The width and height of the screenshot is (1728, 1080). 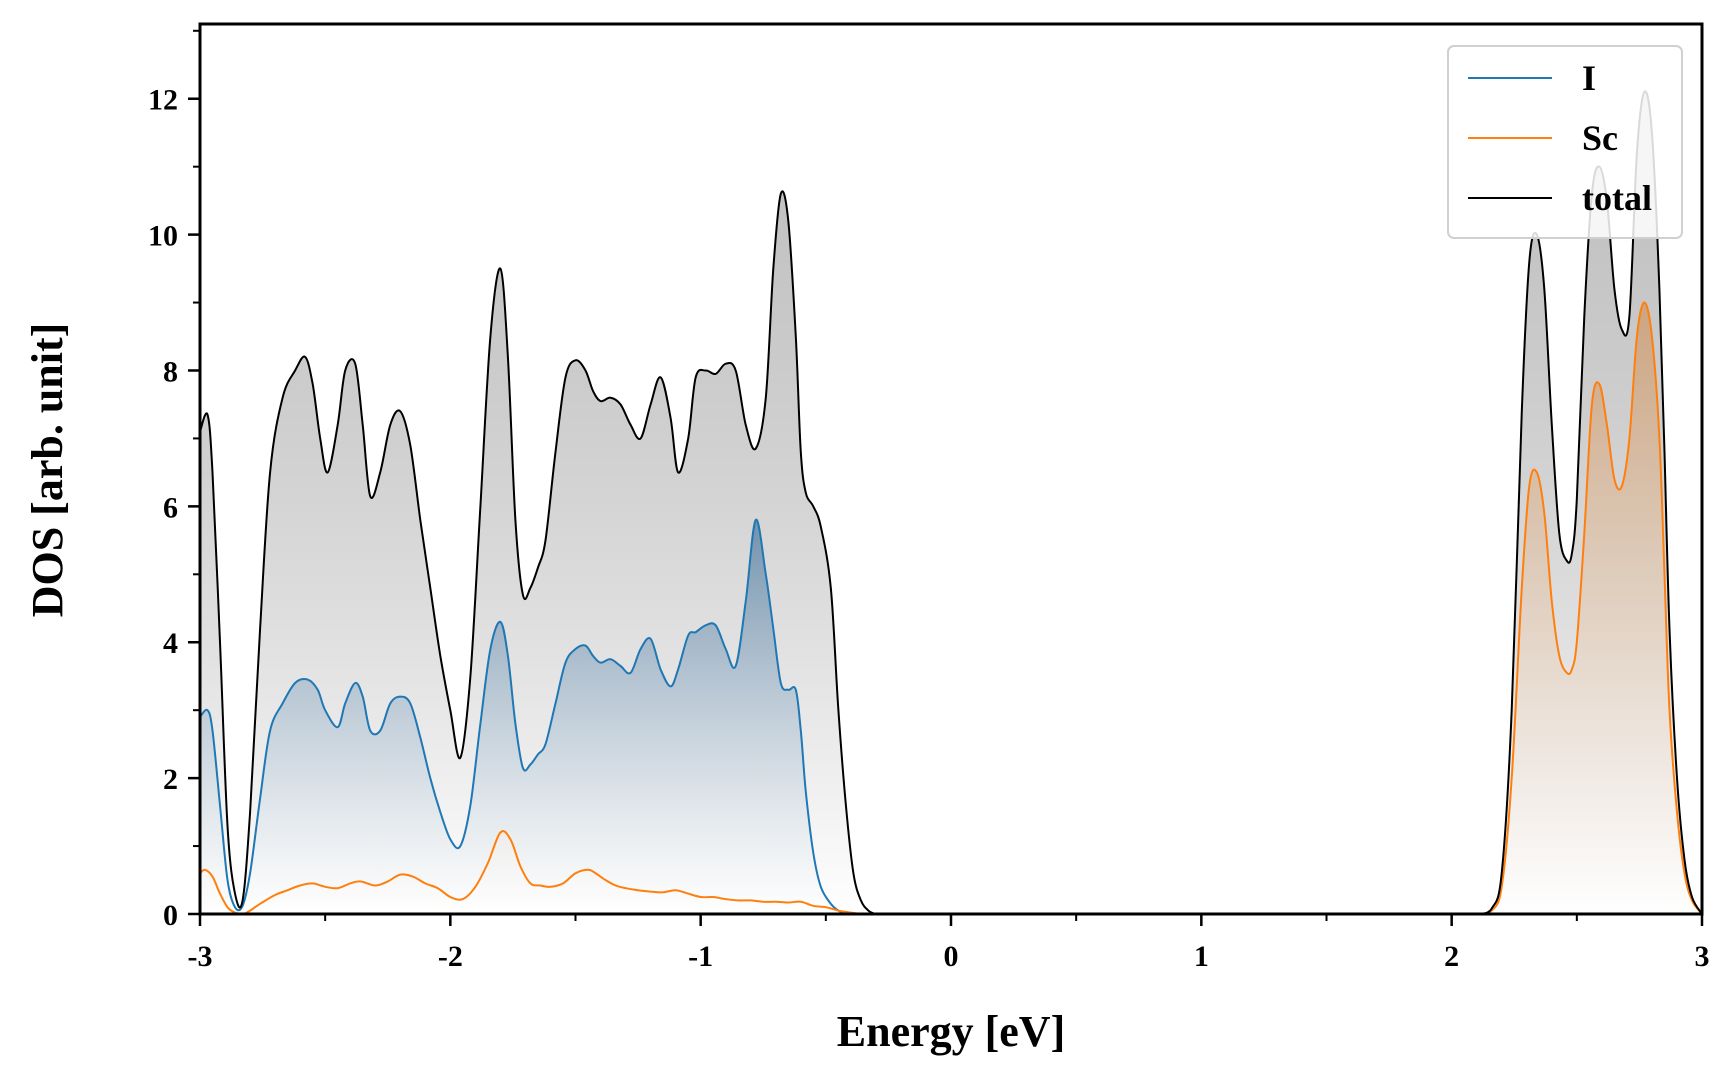 What do you see at coordinates (170, 779) in the screenshot?
I see `y-tick-label: 2` at bounding box center [170, 779].